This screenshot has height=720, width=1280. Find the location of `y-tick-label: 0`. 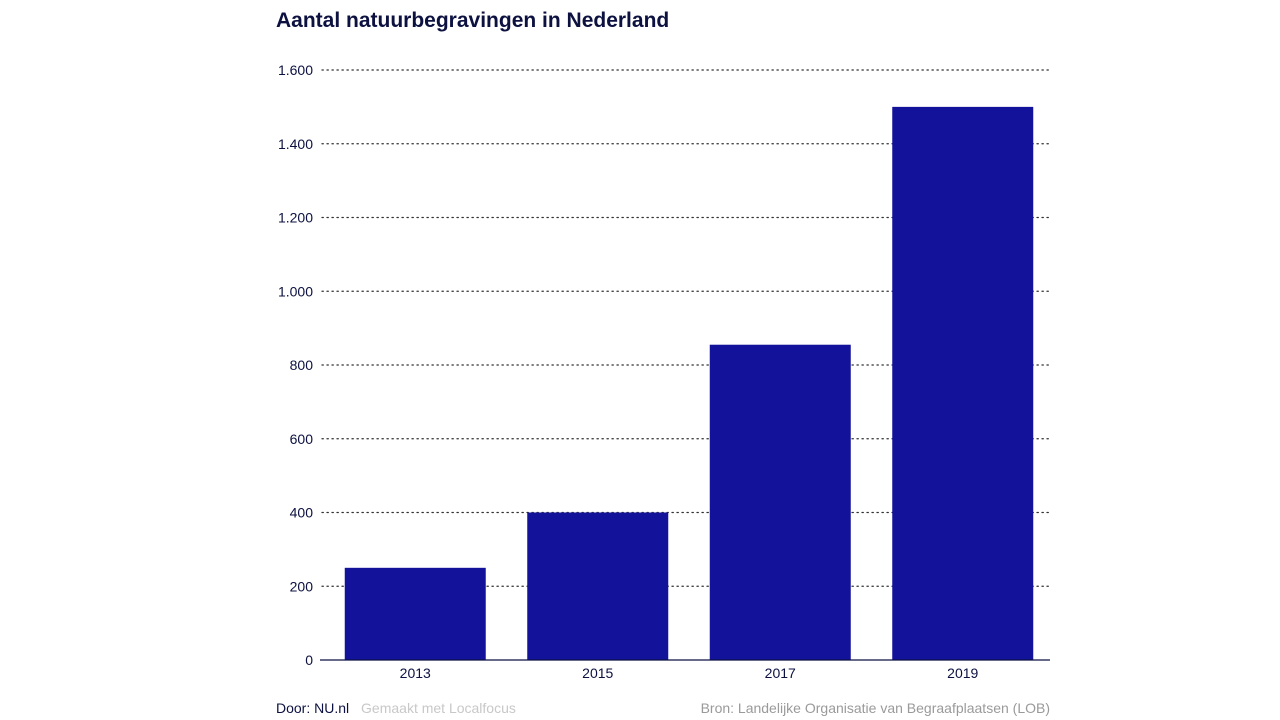

y-tick-label: 0 is located at coordinates (309, 660).